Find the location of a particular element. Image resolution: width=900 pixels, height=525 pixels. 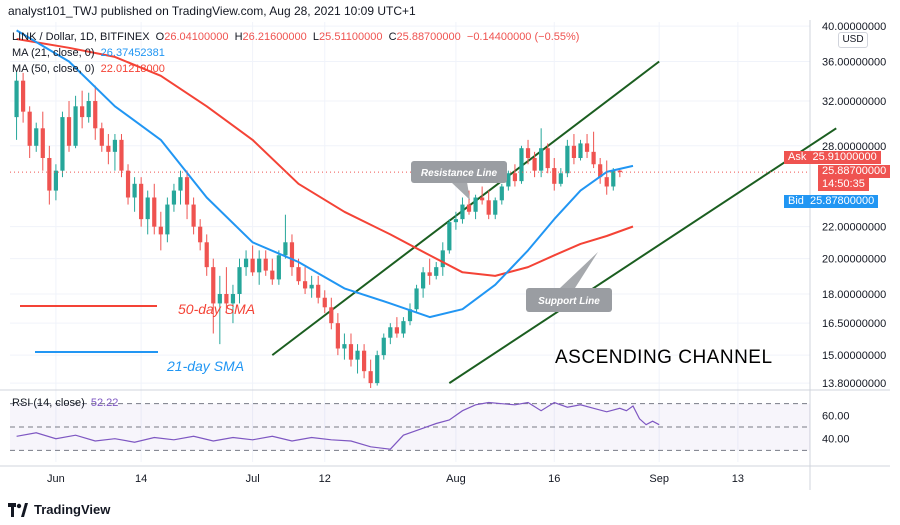

price-tick-label: 22.00000000 is located at coordinates (854, 228).